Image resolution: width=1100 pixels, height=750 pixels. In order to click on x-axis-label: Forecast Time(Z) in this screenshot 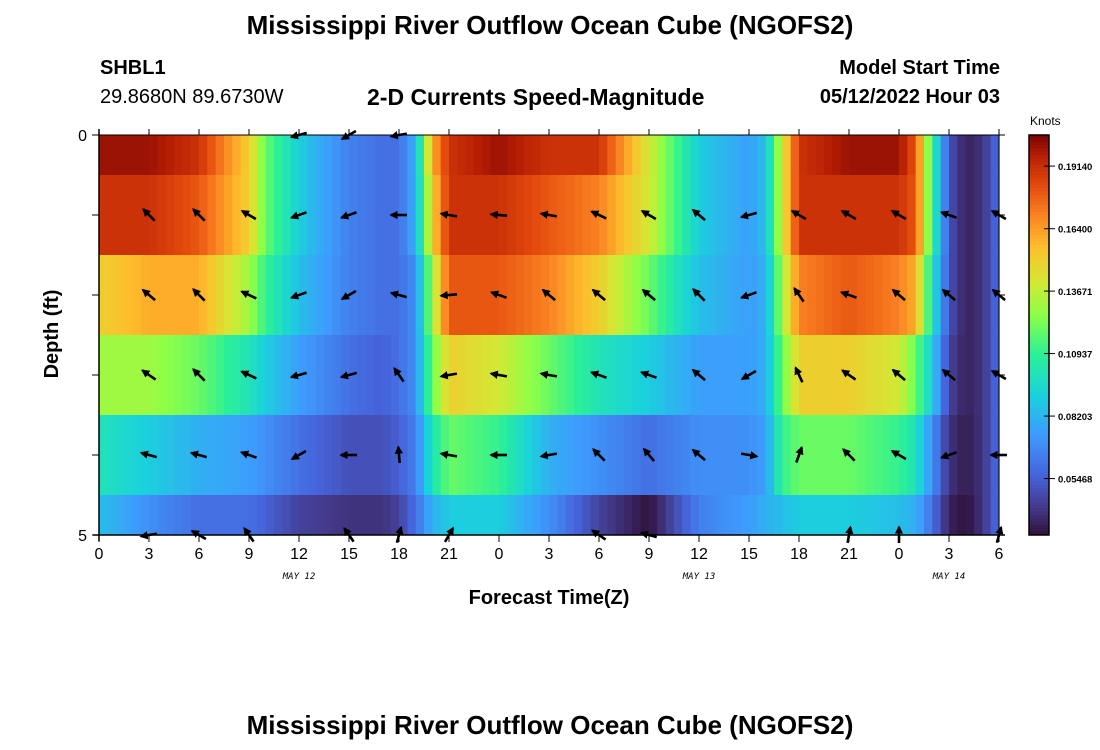, I will do `click(549, 598)`.